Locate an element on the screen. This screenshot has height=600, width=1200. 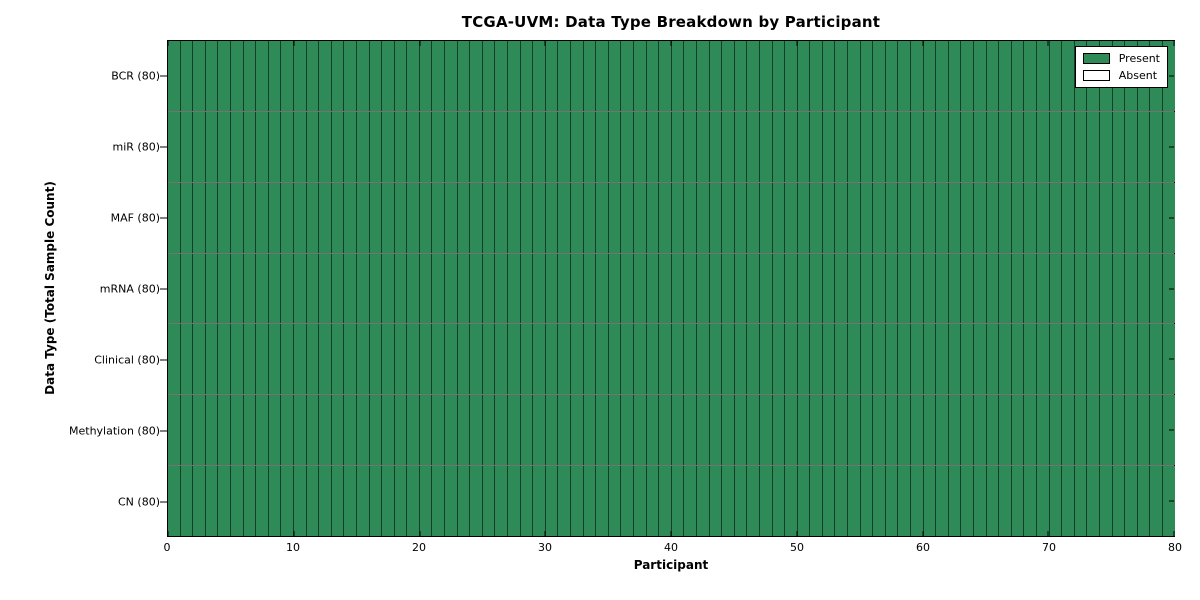
legend-label-absent: Absent is located at coordinates (1138, 75).